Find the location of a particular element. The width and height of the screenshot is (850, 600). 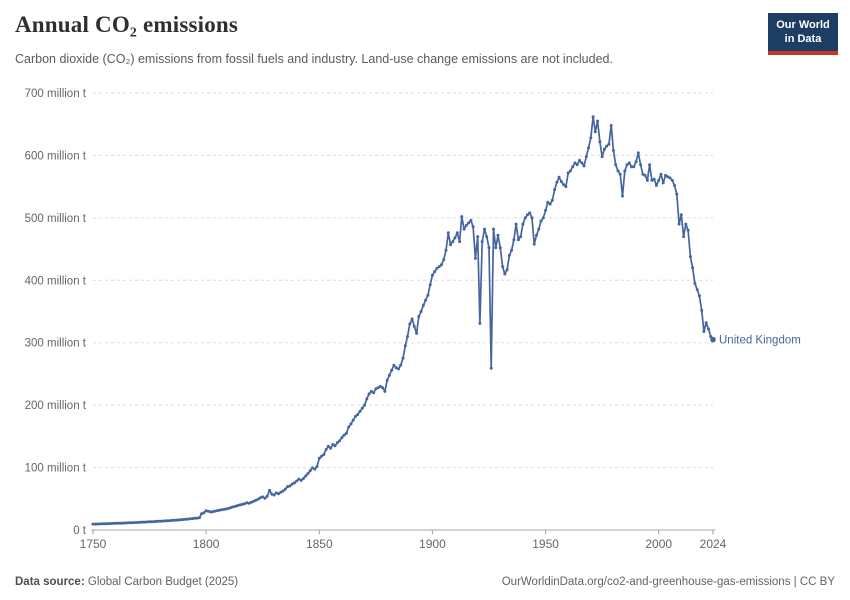

x-tick-label: 1900 is located at coordinates (432, 544).